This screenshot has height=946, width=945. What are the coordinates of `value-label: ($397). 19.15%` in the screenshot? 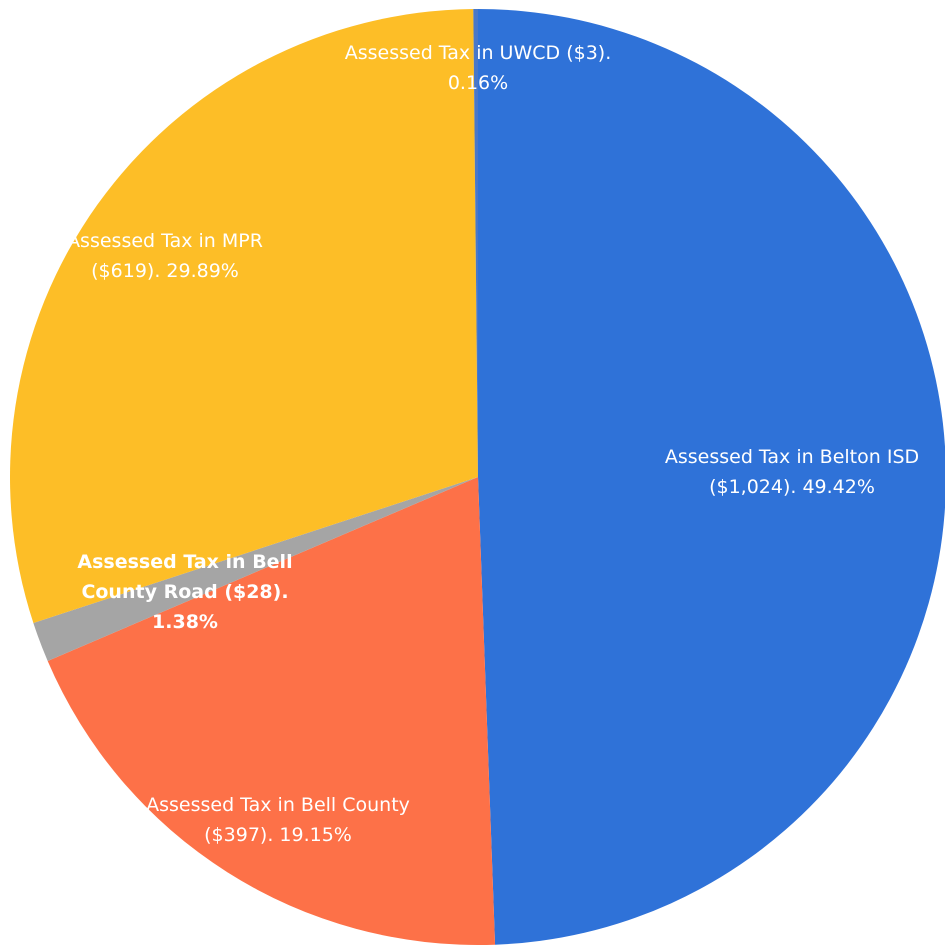 It's located at (278, 835).